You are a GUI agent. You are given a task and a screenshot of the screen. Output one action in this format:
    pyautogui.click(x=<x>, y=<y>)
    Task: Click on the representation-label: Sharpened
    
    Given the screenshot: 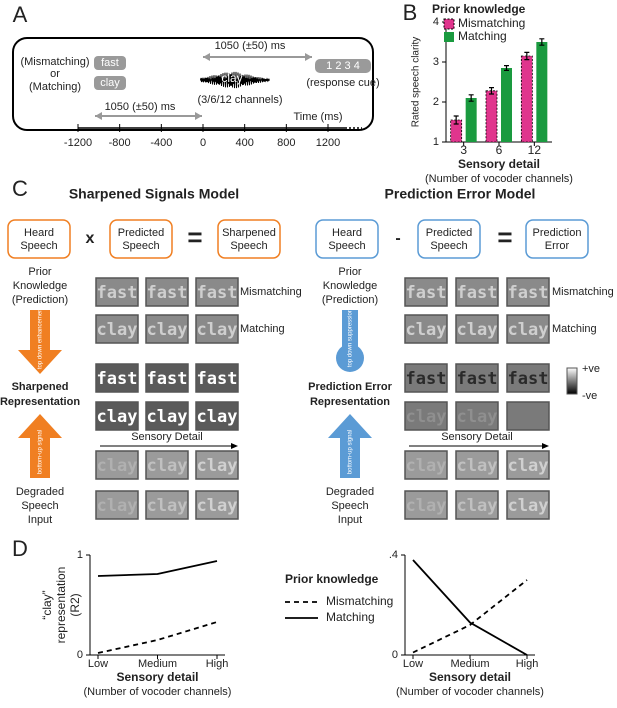 What is the action you would take?
    pyautogui.click(x=40, y=387)
    